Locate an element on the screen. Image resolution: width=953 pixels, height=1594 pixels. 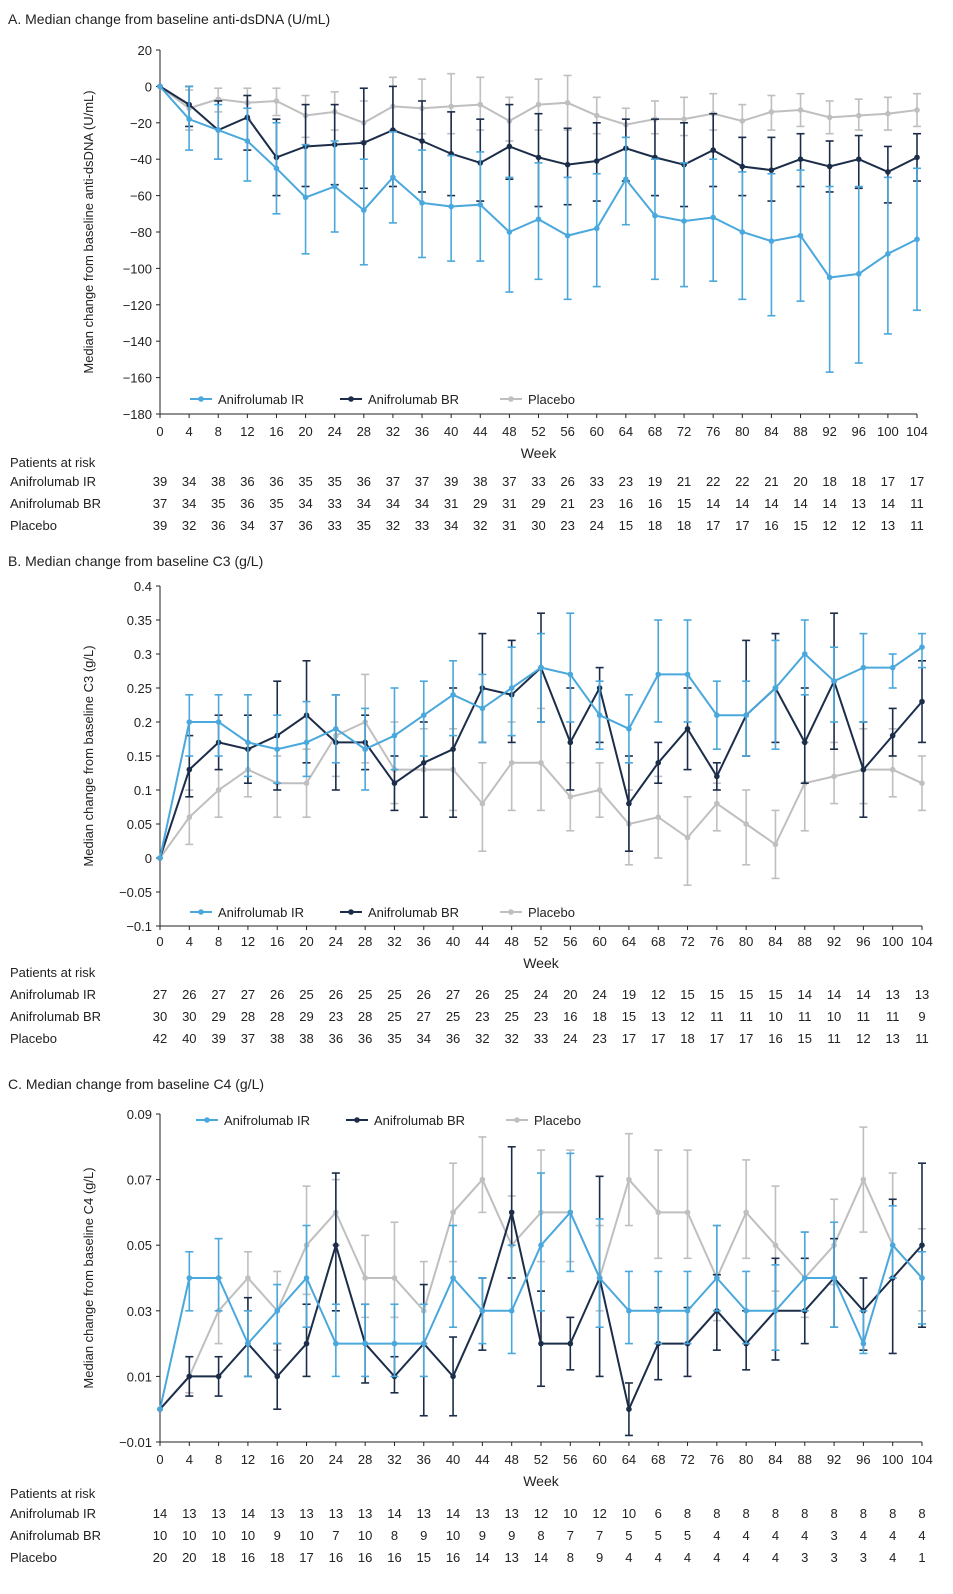
legend-label: Anifrolumab BR is located at coordinates (419, 1120).